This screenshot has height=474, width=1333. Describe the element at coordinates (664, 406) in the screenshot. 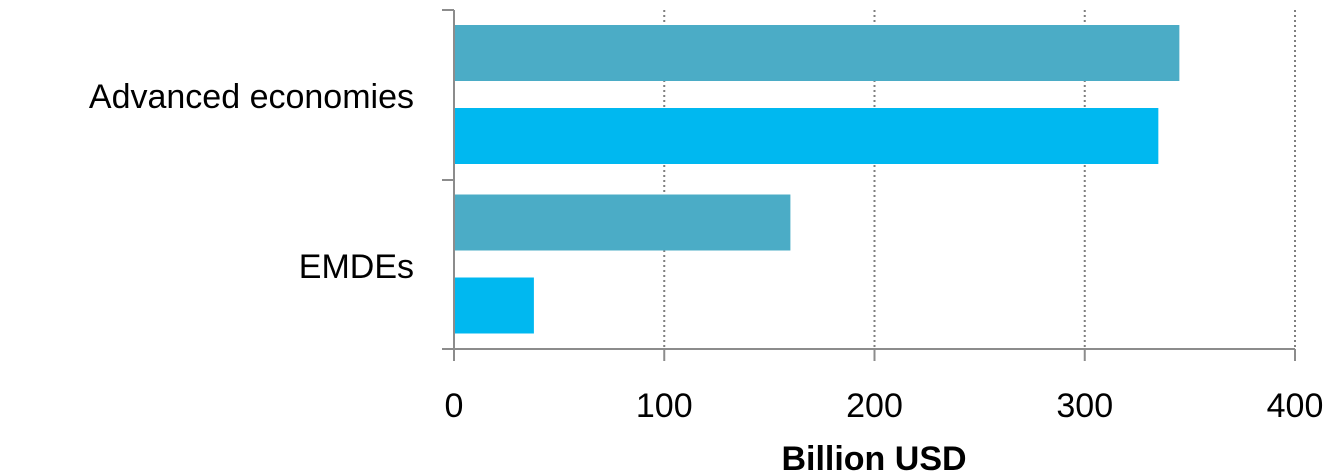

I see `x-tick-label-100: 100` at that location.